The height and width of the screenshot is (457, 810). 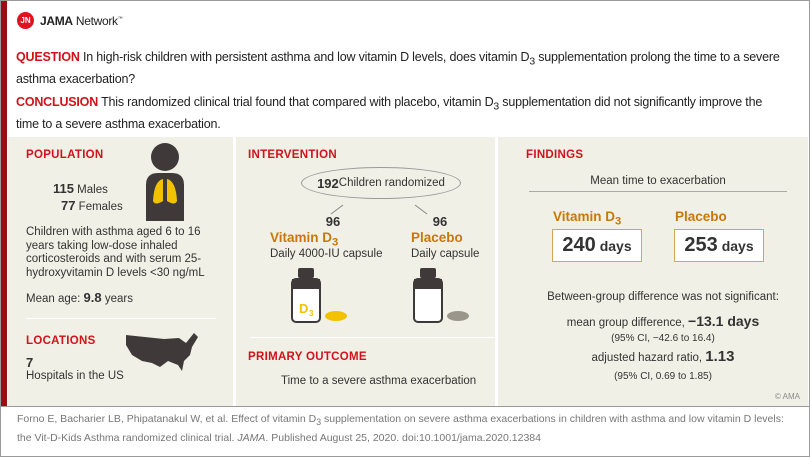 What do you see at coordinates (311, 313) in the screenshot?
I see `bottle-label-sub: 3` at bounding box center [311, 313].